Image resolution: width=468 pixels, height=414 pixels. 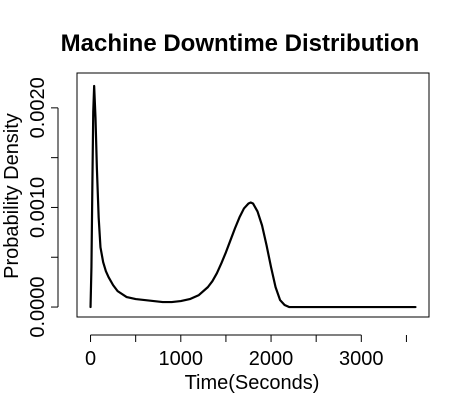 I want to click on y-axis-label: Probability Density, so click(x=12, y=196).